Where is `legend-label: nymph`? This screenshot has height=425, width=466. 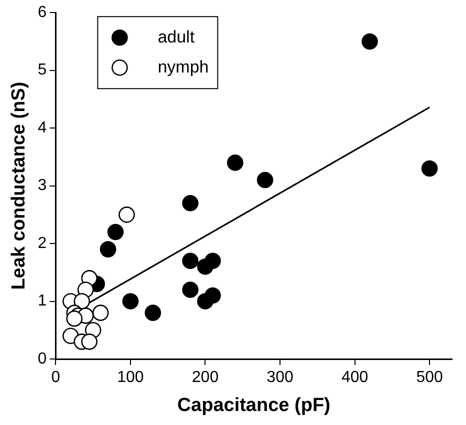
legend-label: nymph is located at coordinates (183, 66).